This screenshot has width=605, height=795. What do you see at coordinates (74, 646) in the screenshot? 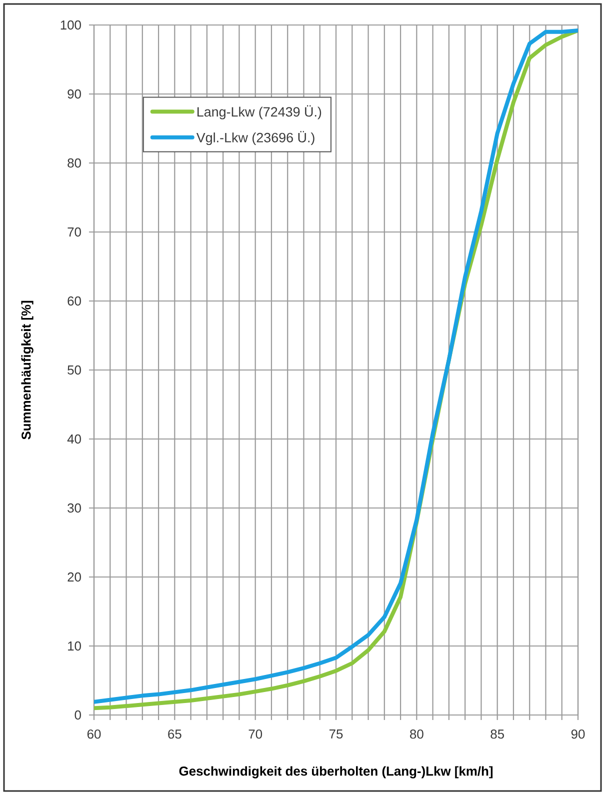
I see `y-tick-label: 10` at bounding box center [74, 646].